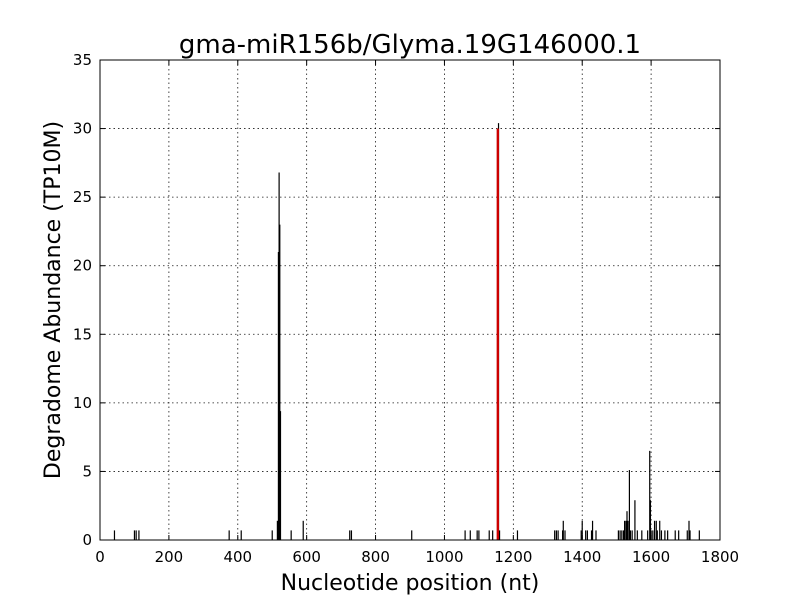 This screenshot has height=600, width=800. Describe the element at coordinates (720, 557) in the screenshot. I see `x-tick-label: 1800` at that location.